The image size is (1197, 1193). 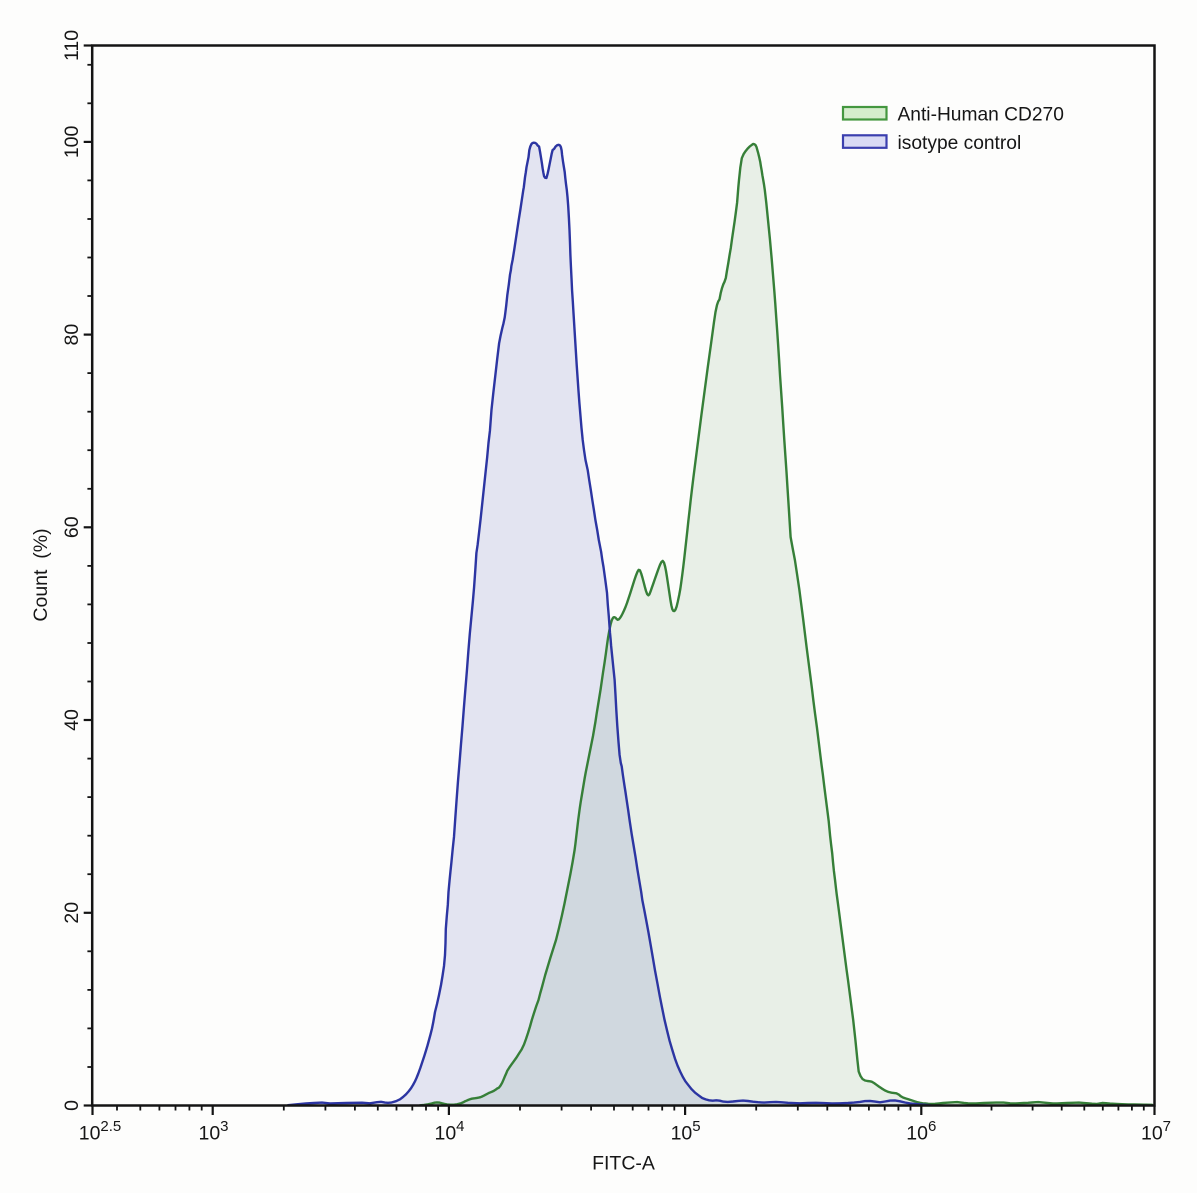 I want to click on svg-text: Count (%), so click(x=41, y=574).